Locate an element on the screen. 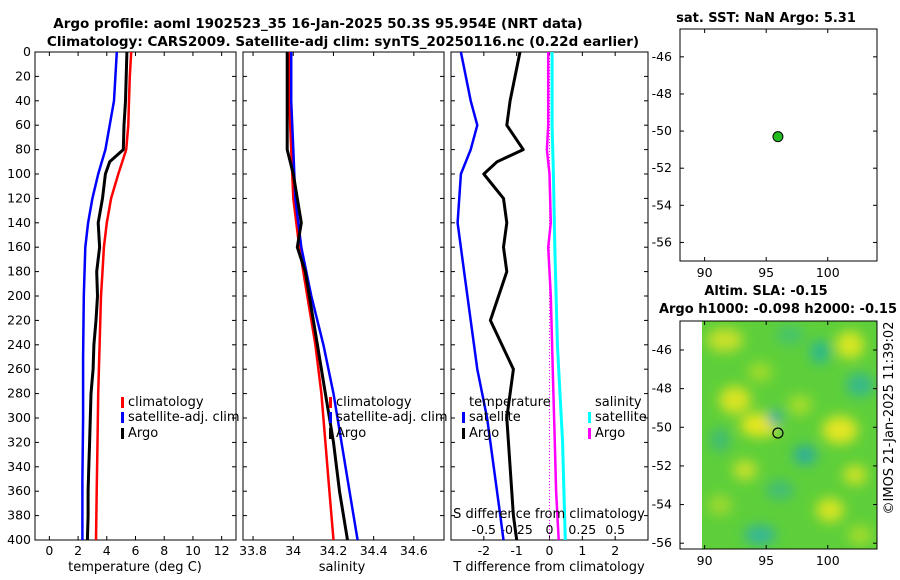 The width and height of the screenshot is (900, 580). temperature-lines is located at coordinates (107, 296).